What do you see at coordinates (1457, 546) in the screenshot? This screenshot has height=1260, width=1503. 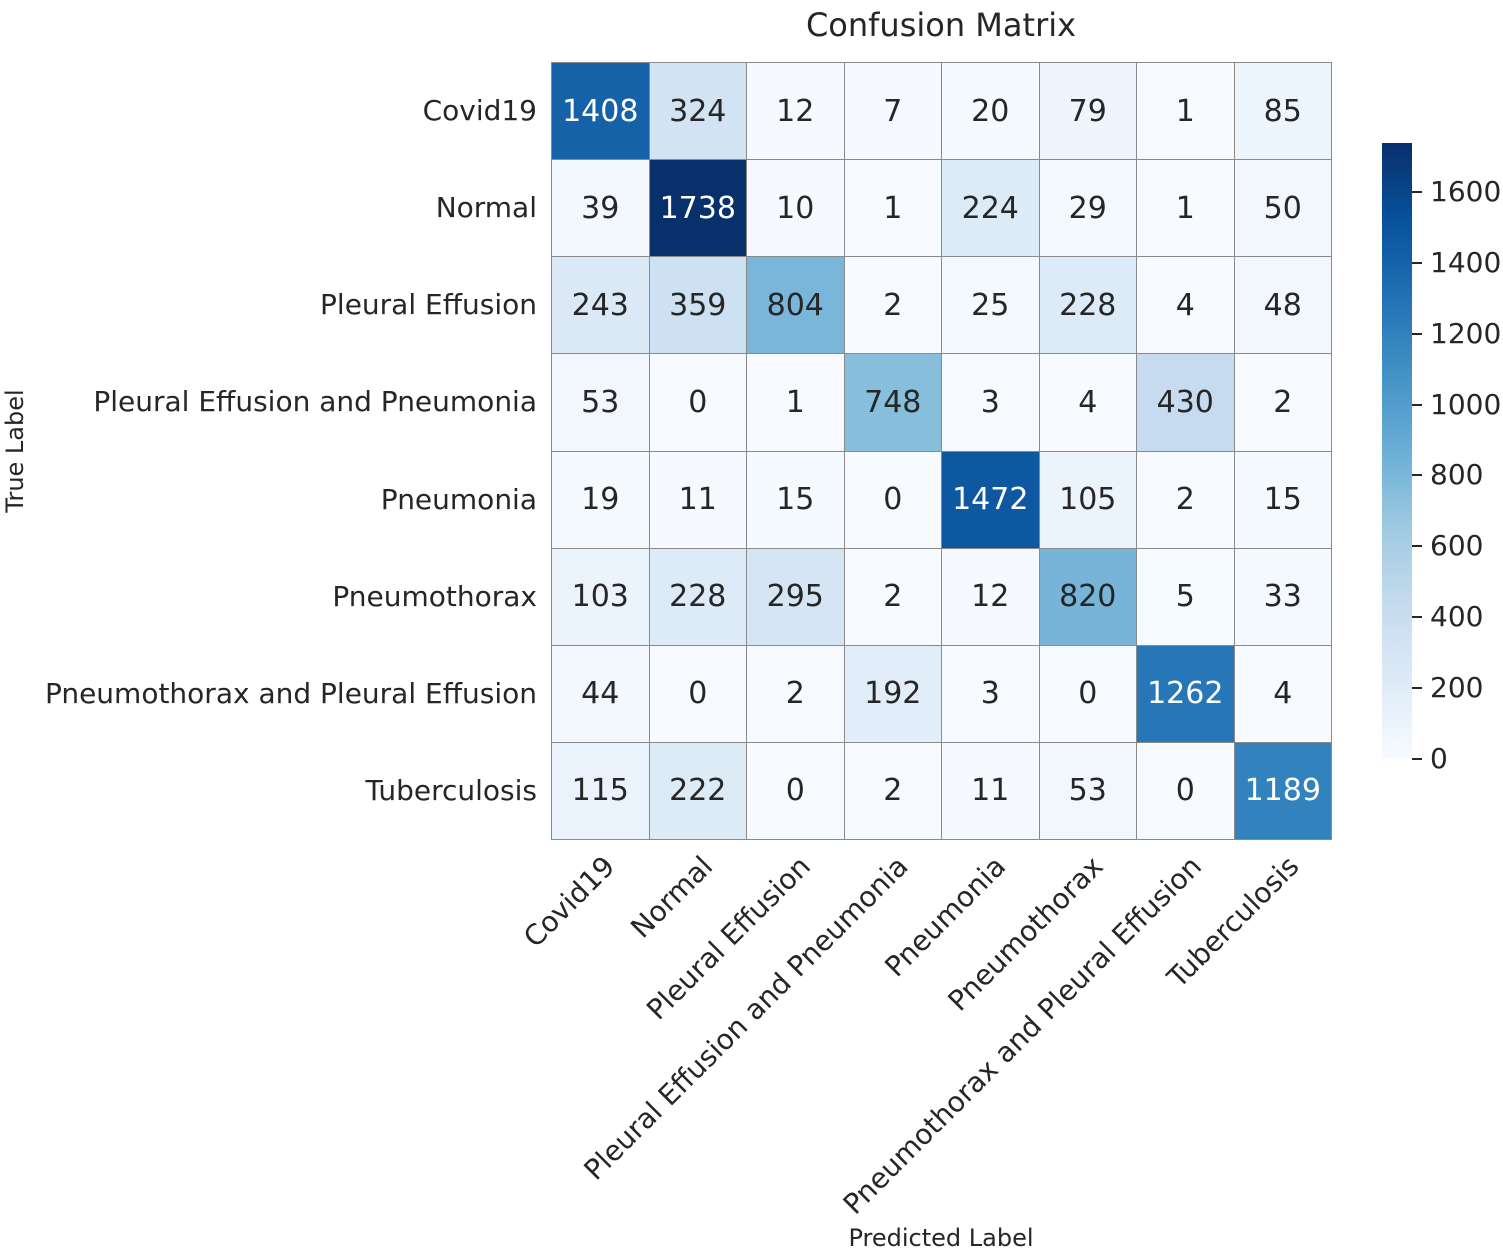 I see `colorbar-tick-label: 600` at bounding box center [1457, 546].